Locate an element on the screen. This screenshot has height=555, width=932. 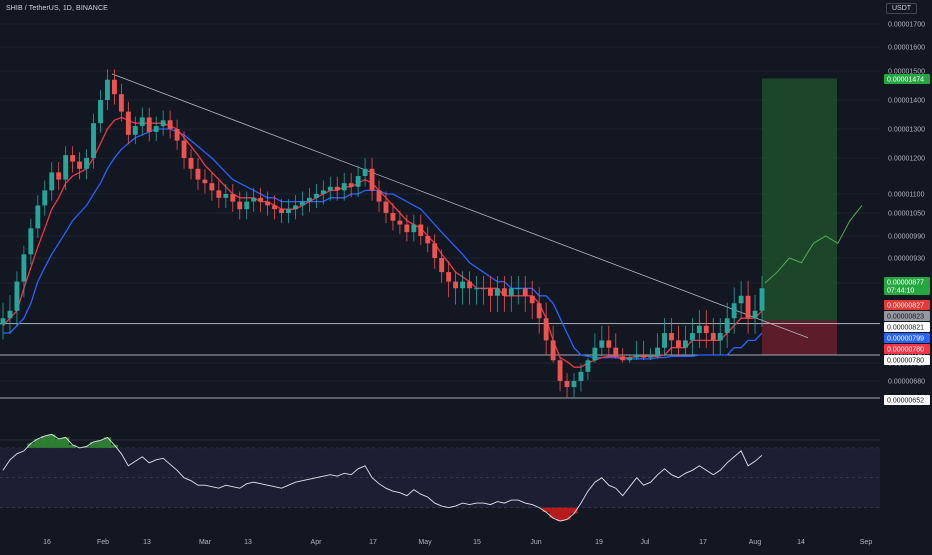
time-axis: 16 Feb 13 Mar 13 Apr 17 May 15 Jun 19 Jul 17 Aug 14 Sep is located at coordinates (457, 542).